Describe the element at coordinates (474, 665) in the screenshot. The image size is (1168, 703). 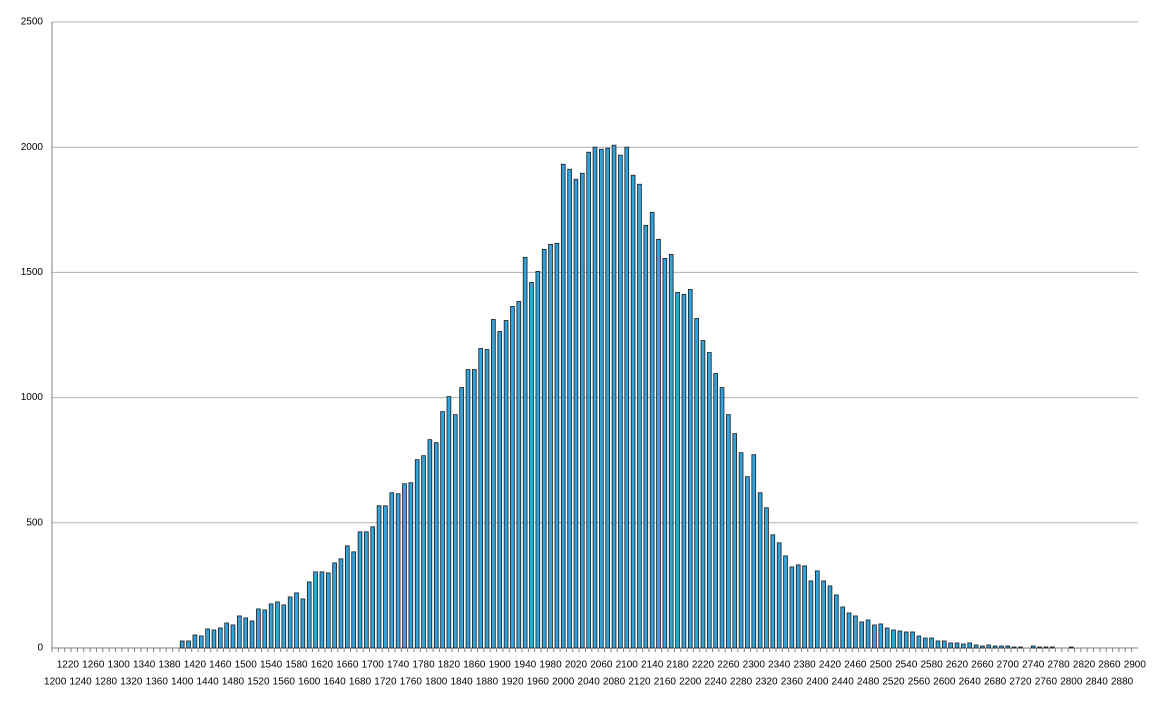
I see `x-tick-label: 1860` at that location.